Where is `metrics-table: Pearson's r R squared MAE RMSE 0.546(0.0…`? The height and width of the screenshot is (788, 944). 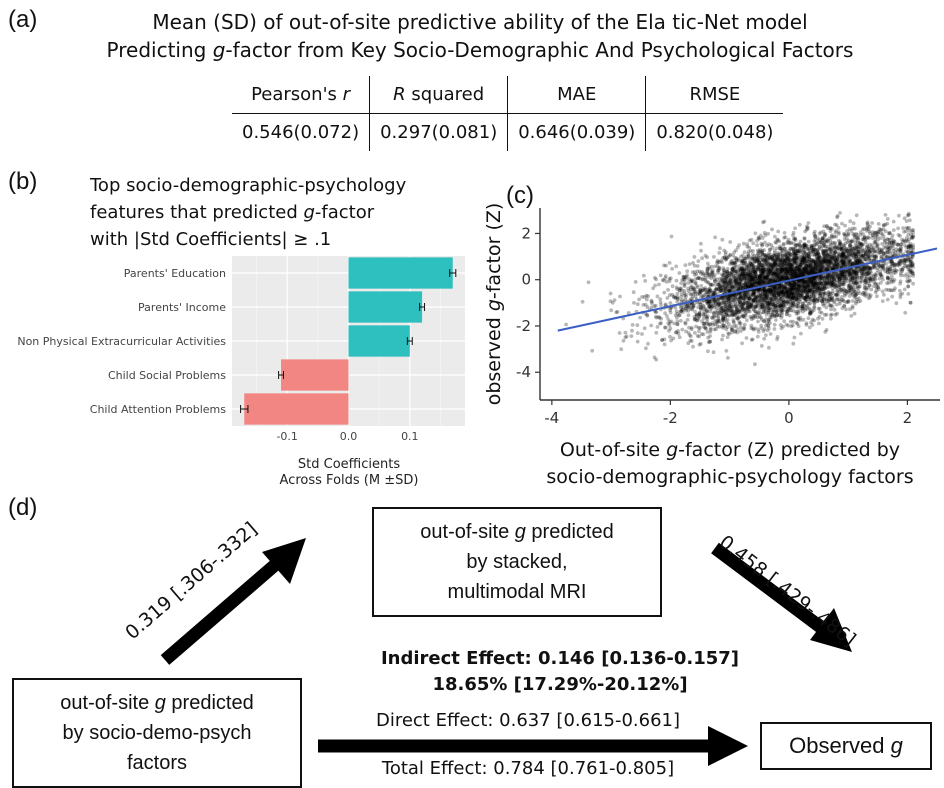
metrics-table: Pearson's r R squared MAE RMSE 0.546(0.0… is located at coordinates (507, 113).